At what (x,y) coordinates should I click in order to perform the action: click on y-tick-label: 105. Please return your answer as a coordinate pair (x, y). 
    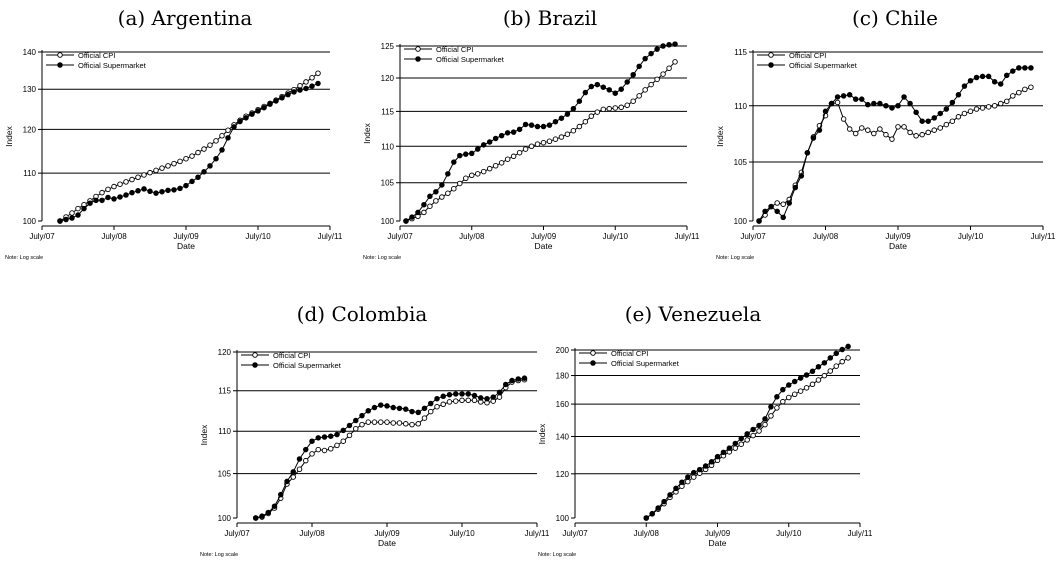
    Looking at the image, I should click on (388, 183).